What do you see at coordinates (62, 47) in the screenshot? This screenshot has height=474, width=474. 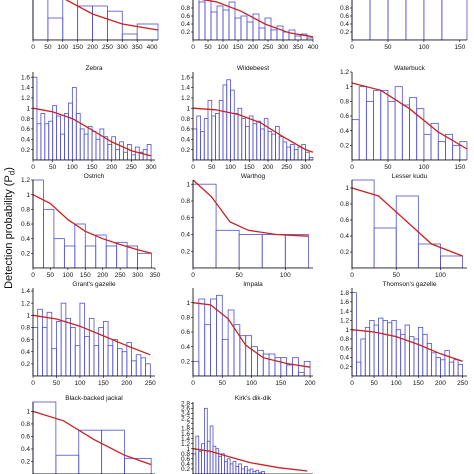 I see `x-tick-label: 100` at bounding box center [62, 47].